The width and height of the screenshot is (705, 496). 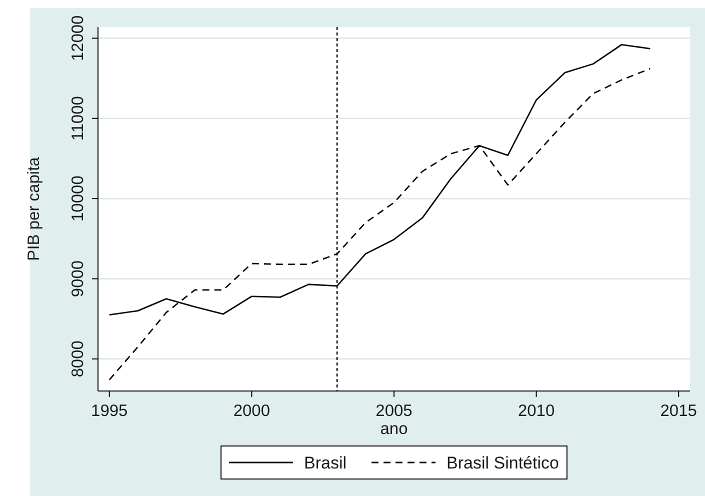 I want to click on legend-label: Brasil Sintético, so click(x=502, y=463).